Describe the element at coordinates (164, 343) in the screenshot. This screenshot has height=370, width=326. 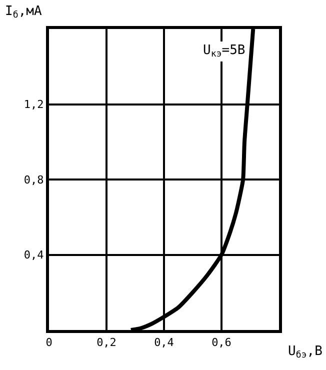
I see `x-tick-label: 0,4` at that location.